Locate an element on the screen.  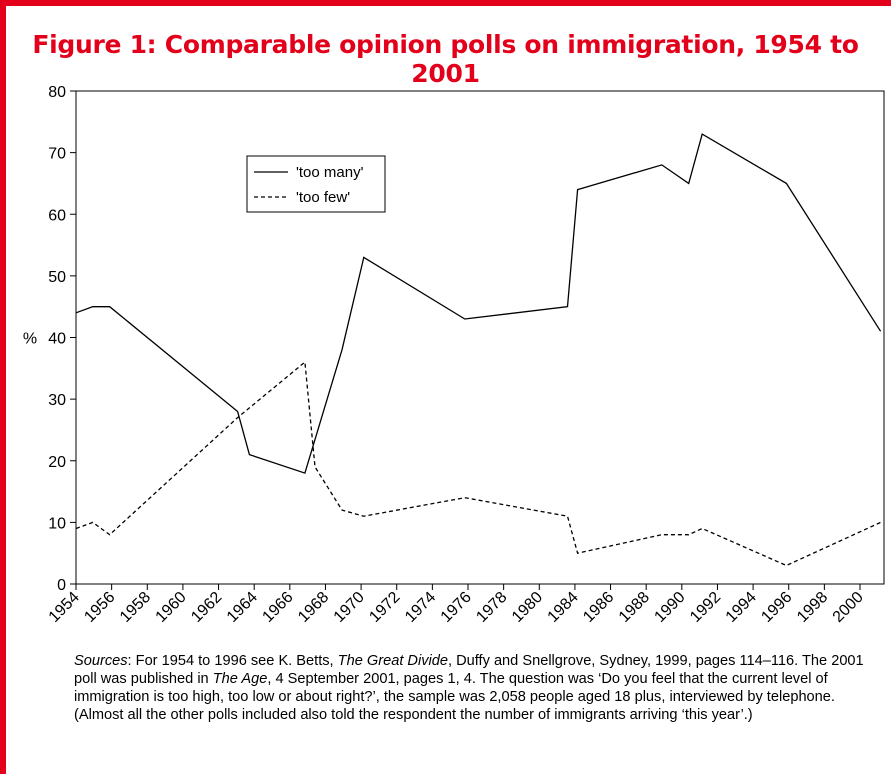
sources-label: Sources is located at coordinates (101, 661).